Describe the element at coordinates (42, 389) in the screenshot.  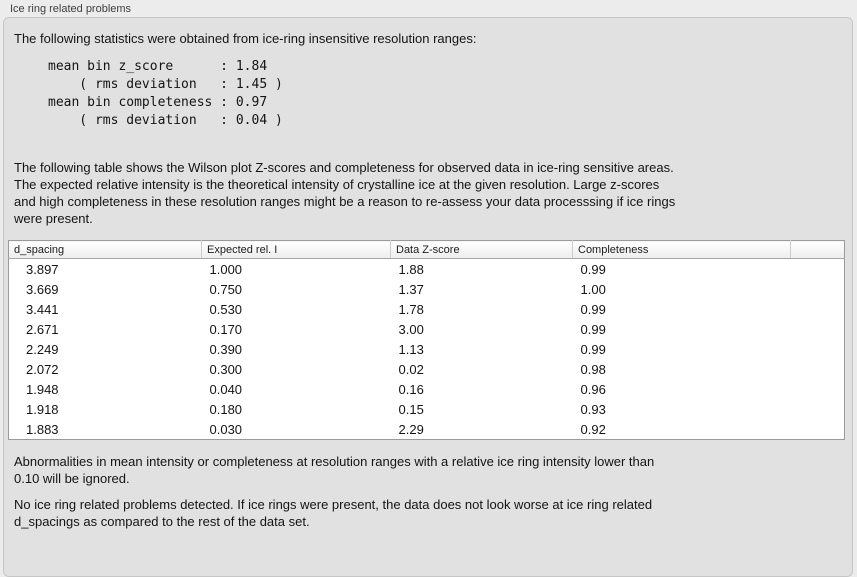
I see `table-cell: 1.948` at that location.